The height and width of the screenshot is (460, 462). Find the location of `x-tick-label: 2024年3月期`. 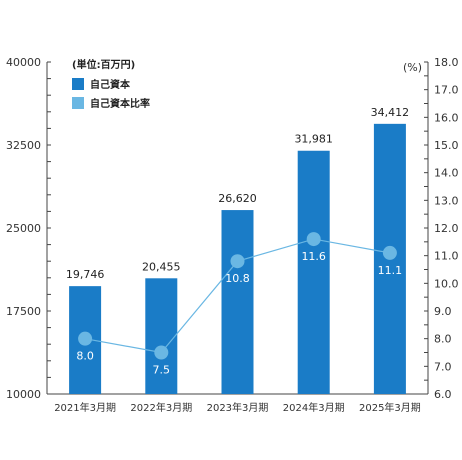

x-tick-label: 2024年3月期 is located at coordinates (314, 407).